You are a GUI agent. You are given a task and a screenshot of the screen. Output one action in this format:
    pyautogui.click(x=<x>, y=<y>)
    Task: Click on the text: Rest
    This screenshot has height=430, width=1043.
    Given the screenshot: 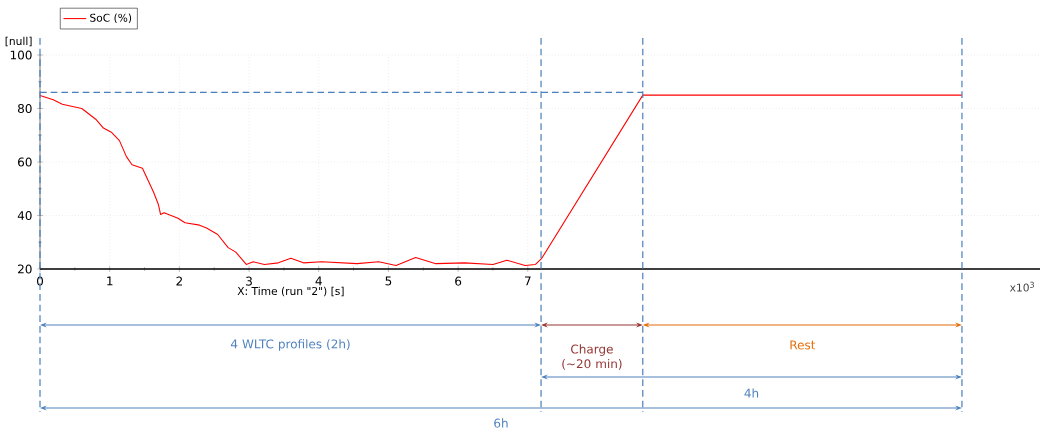 What is the action you would take?
    pyautogui.click(x=803, y=345)
    